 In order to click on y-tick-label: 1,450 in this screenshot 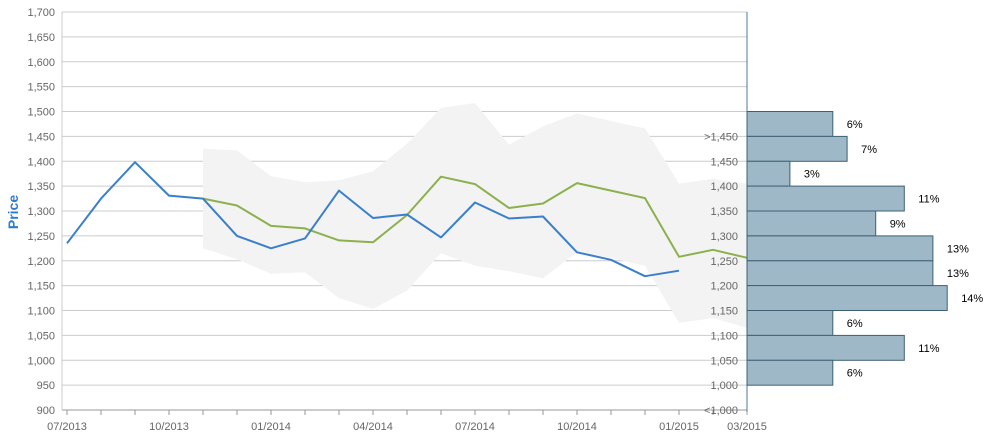, I will do `click(41, 137)`.